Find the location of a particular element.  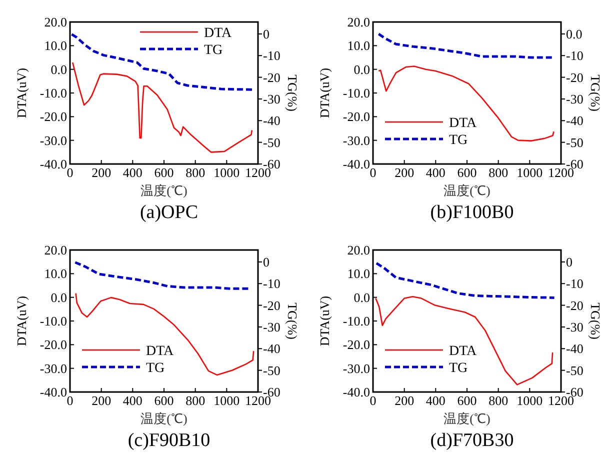

text: (b)F100B0 is located at coordinates (472, 212).